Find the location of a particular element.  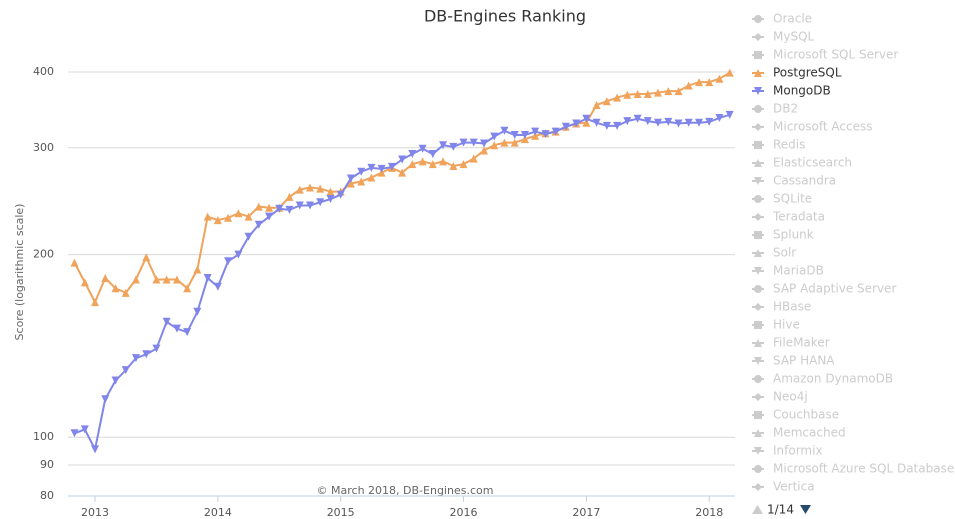

y-tick-label: 200 is located at coordinates (43, 254).